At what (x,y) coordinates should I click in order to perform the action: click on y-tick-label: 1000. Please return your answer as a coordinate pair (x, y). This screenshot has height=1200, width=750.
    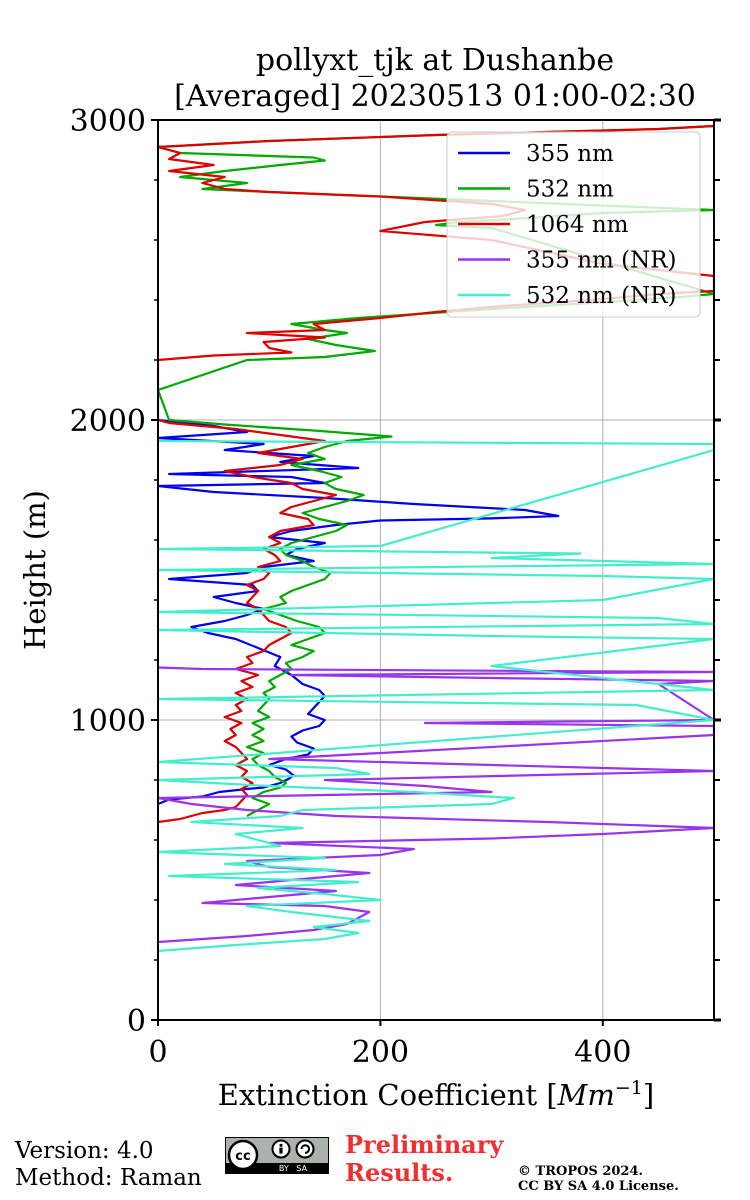
    Looking at the image, I should click on (108, 721).